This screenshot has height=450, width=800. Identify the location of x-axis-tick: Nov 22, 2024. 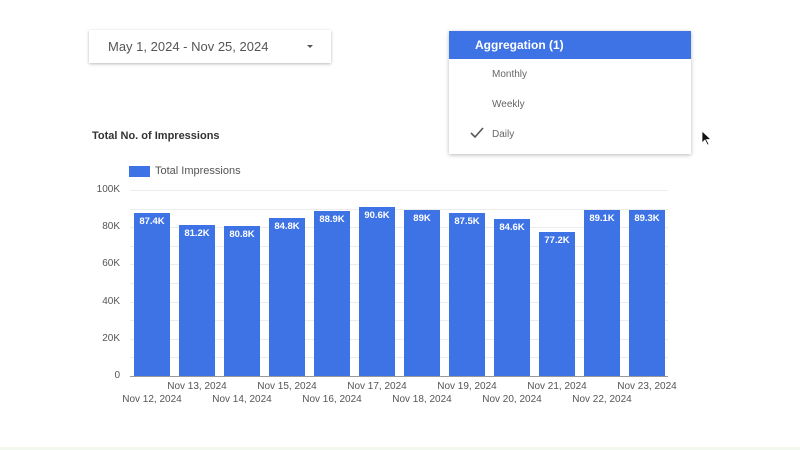
(602, 399).